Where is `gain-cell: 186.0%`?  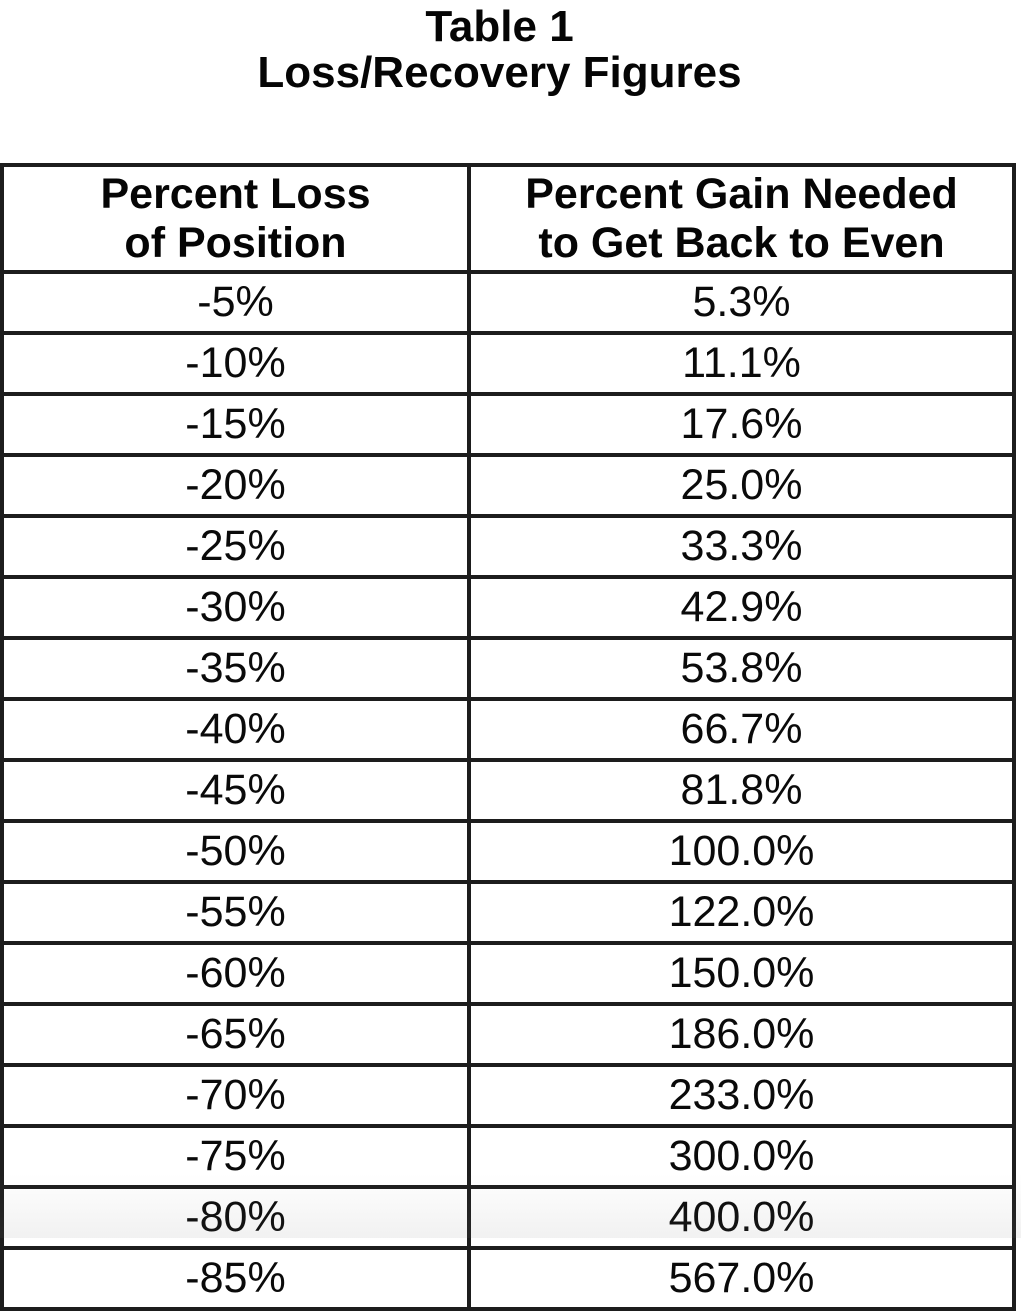
gain-cell: 186.0% is located at coordinates (741, 1034).